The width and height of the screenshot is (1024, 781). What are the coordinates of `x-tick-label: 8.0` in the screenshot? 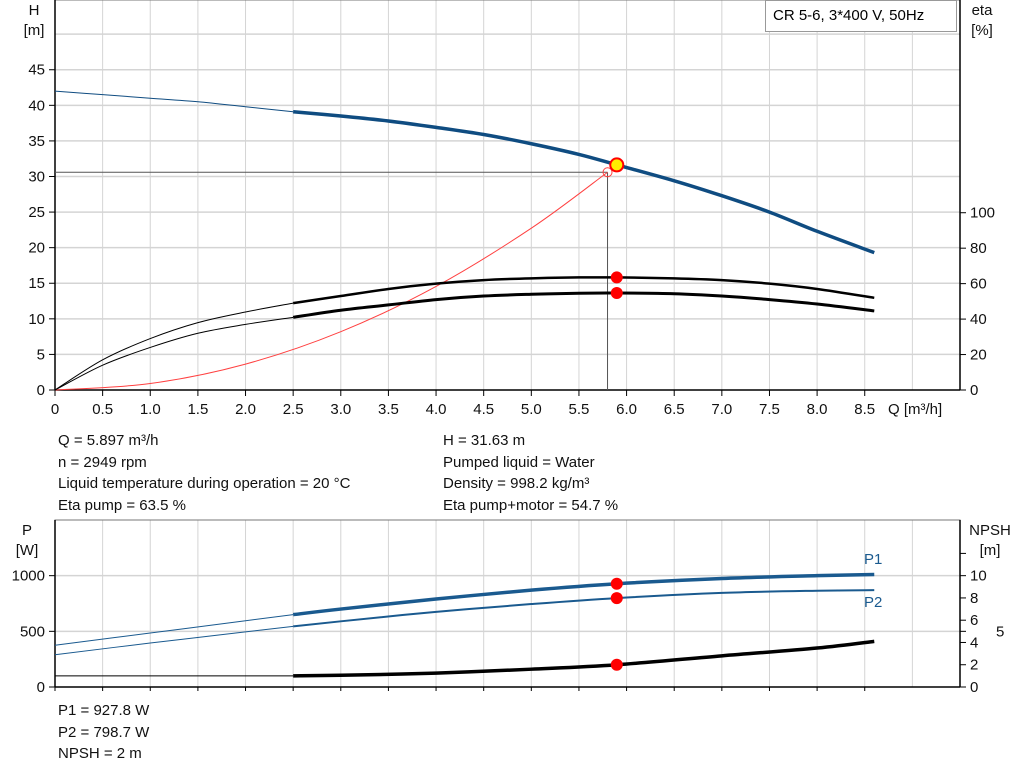 It's located at (817, 409).